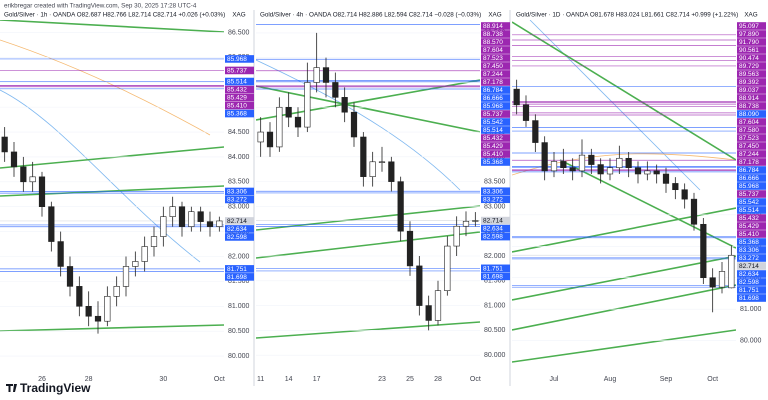 This screenshot has height=400, width=768. What do you see at coordinates (163, 379) in the screenshot?
I see `x-tick-label: 30` at bounding box center [163, 379].